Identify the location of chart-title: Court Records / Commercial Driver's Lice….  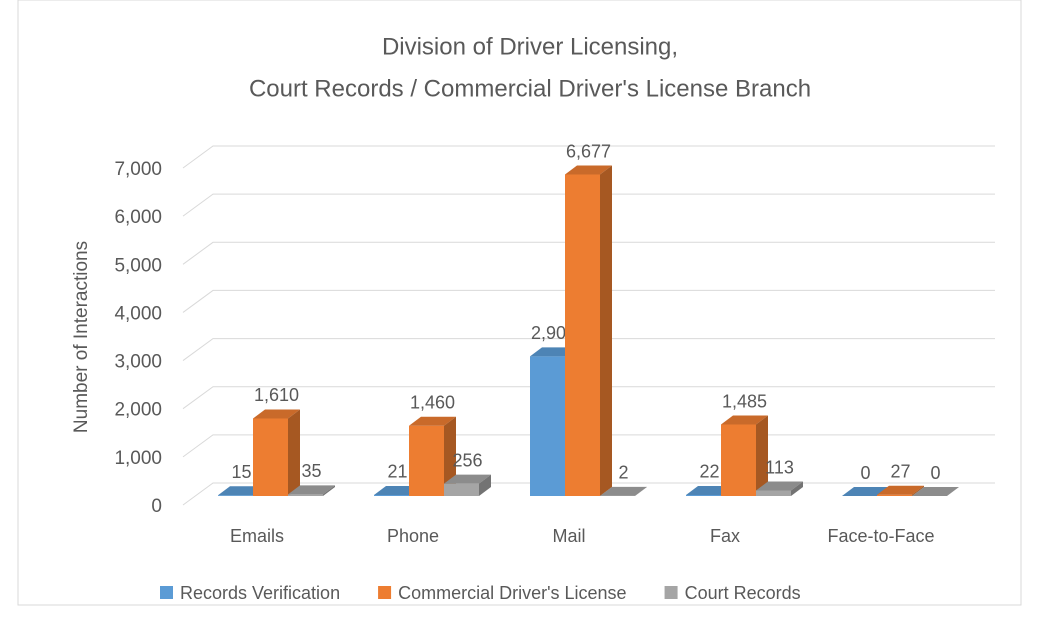
(530, 88).